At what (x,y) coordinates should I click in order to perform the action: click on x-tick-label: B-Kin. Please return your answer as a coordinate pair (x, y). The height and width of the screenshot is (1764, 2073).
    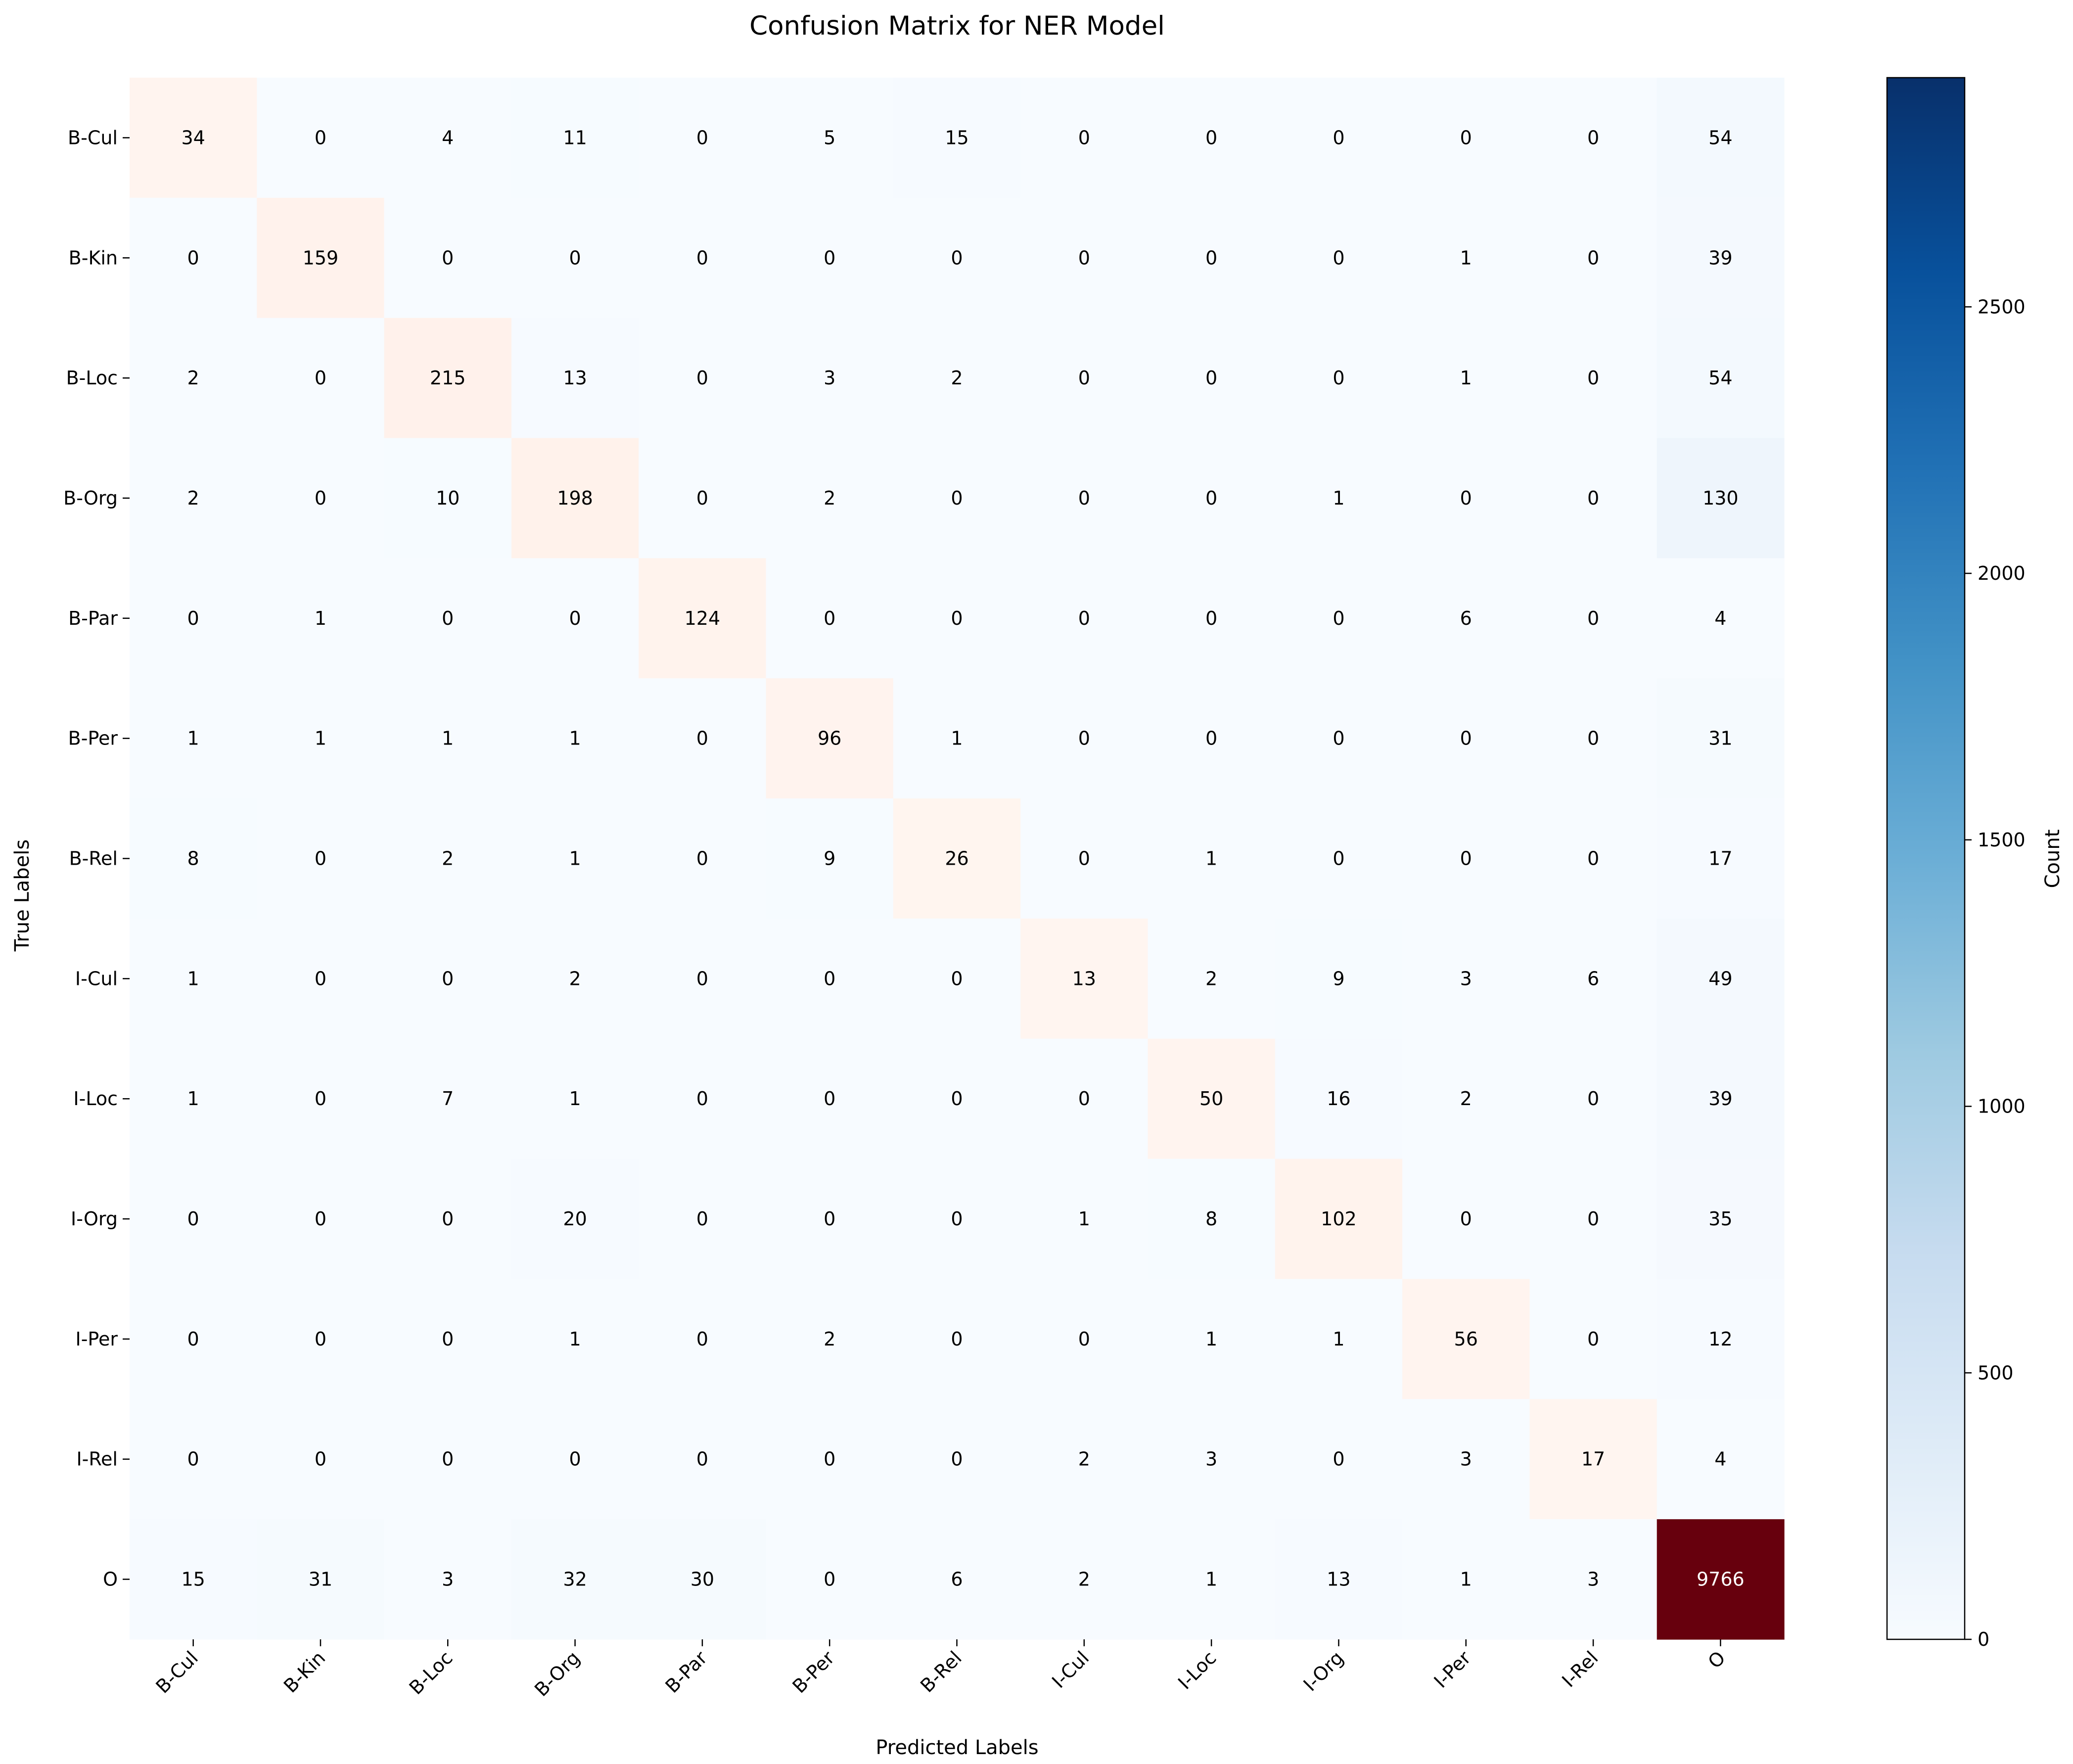
    Looking at the image, I should click on (304, 1672).